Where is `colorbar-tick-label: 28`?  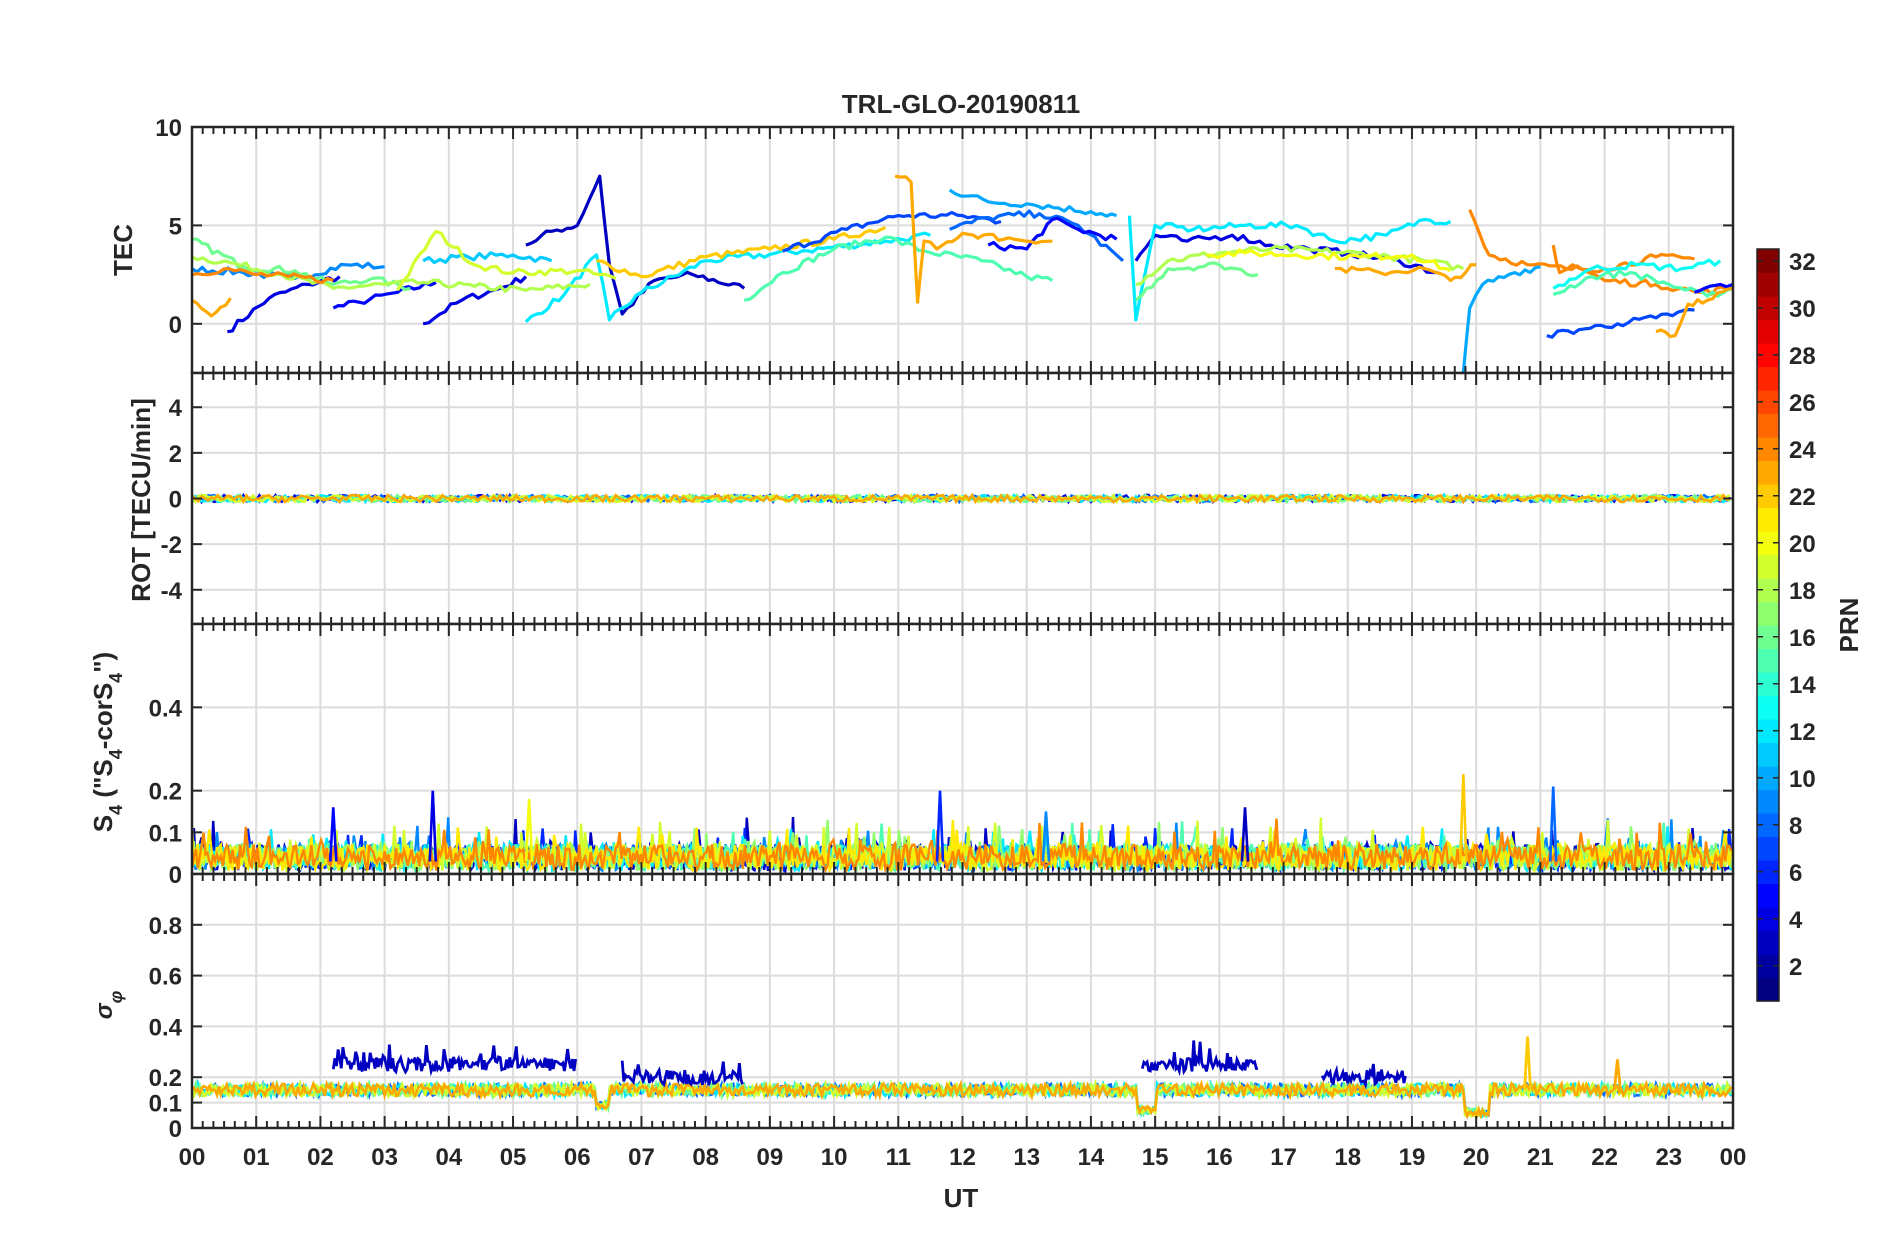 colorbar-tick-label: 28 is located at coordinates (1802, 356).